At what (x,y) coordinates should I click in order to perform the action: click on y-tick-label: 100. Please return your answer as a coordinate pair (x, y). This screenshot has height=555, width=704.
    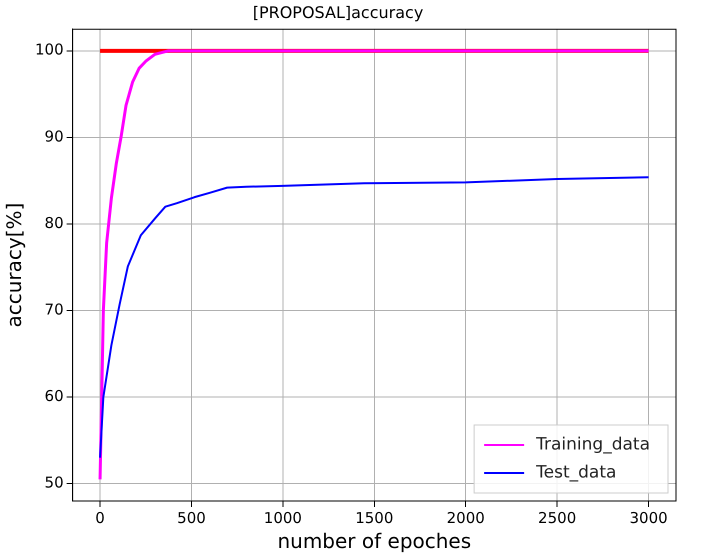
    Looking at the image, I should click on (49, 49).